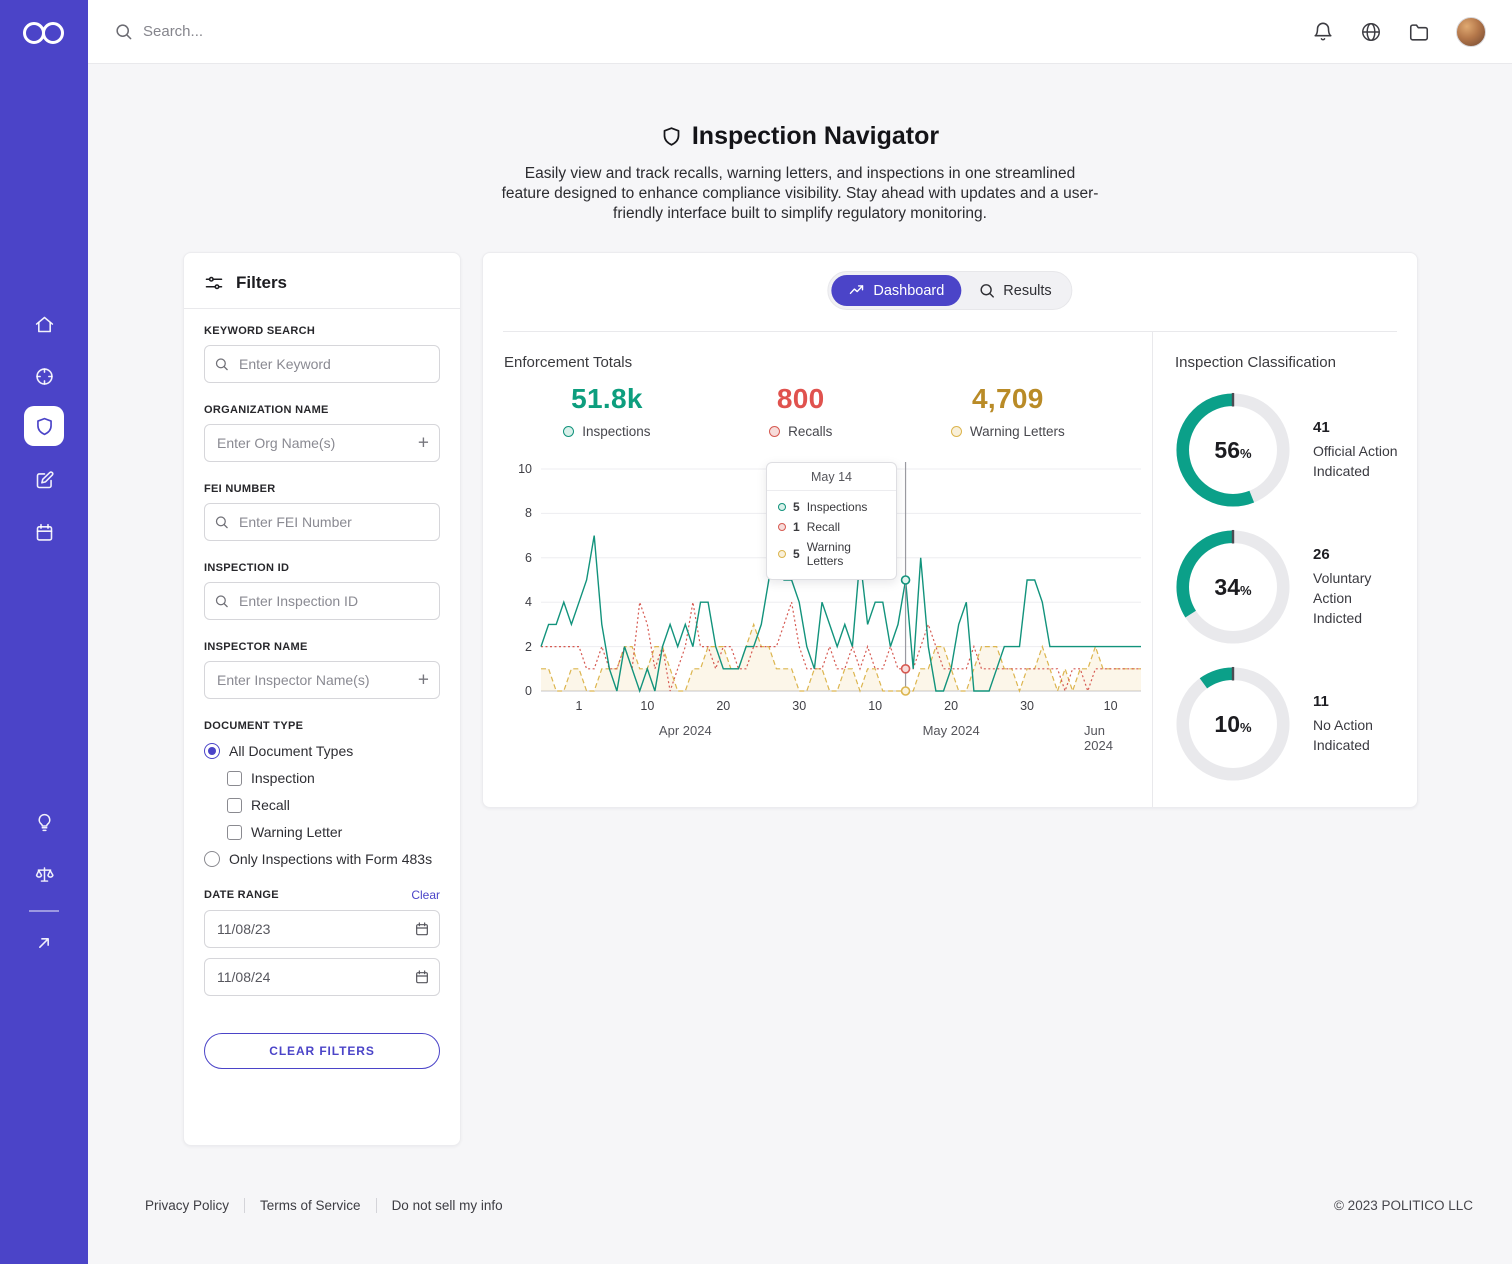 This screenshot has width=1512, height=1264. What do you see at coordinates (322, 522) in the screenshot?
I see `fei-number-input` at bounding box center [322, 522].